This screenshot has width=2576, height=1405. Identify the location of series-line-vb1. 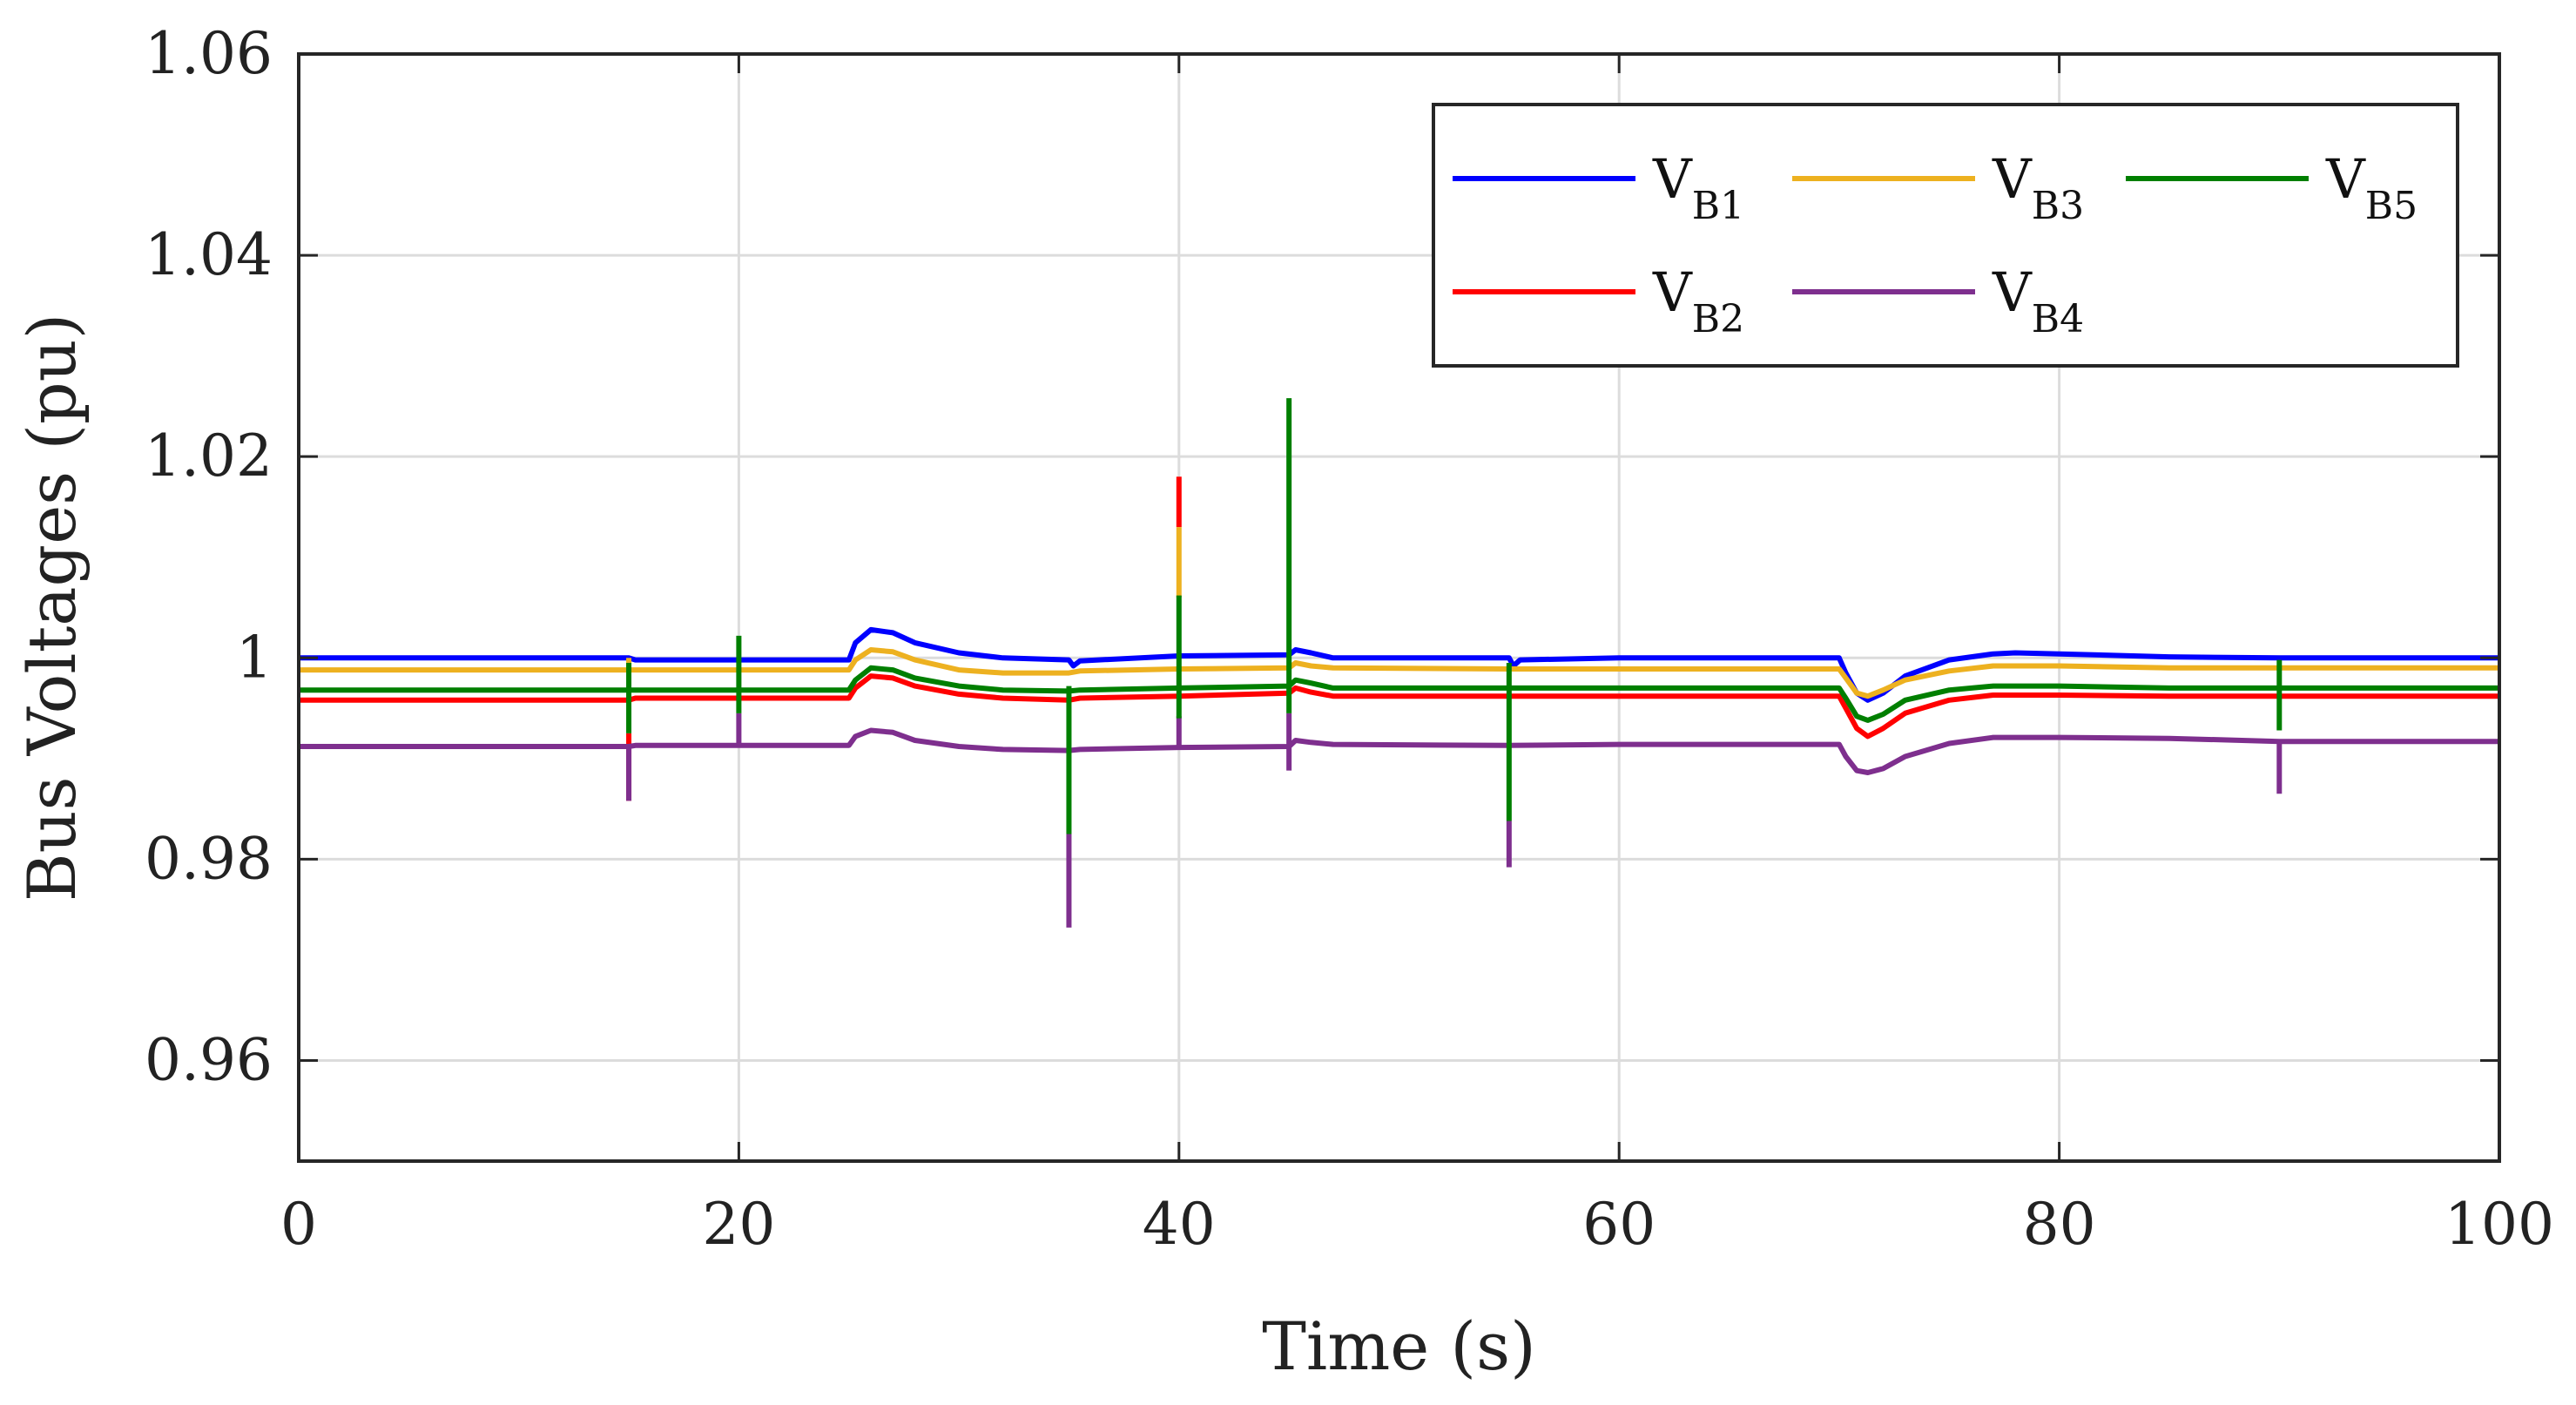
(1399, 665).